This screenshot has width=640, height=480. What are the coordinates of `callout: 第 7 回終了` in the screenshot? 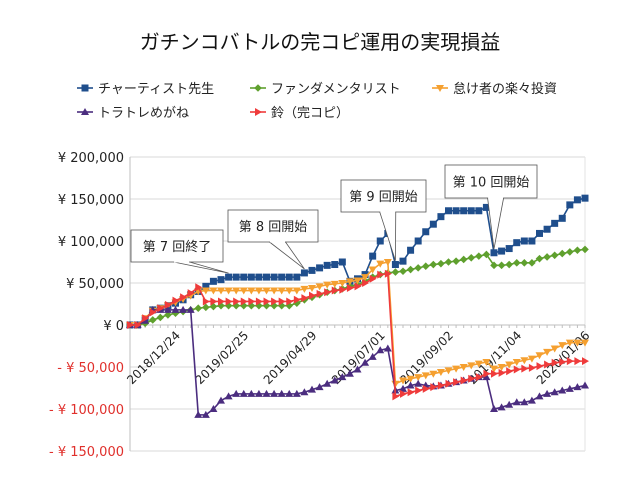 It's located at (179, 251).